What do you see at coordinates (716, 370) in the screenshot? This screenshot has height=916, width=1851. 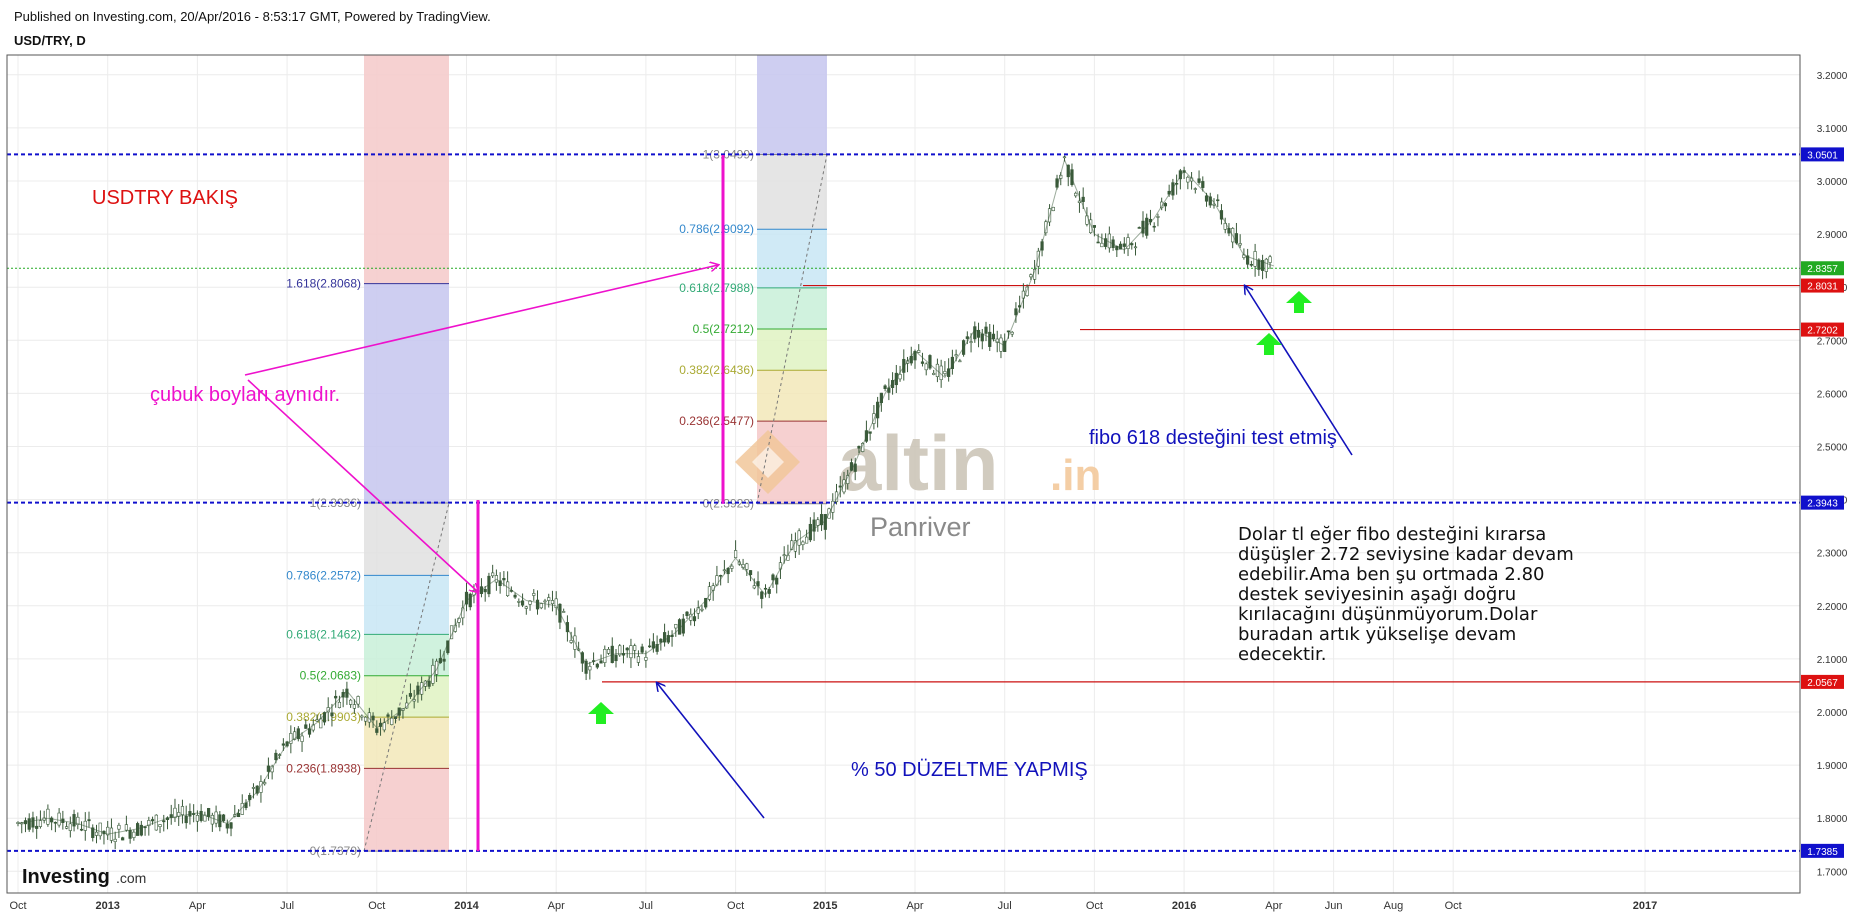 I see `fib-level-label: 0.382(2.6436)` at bounding box center [716, 370].